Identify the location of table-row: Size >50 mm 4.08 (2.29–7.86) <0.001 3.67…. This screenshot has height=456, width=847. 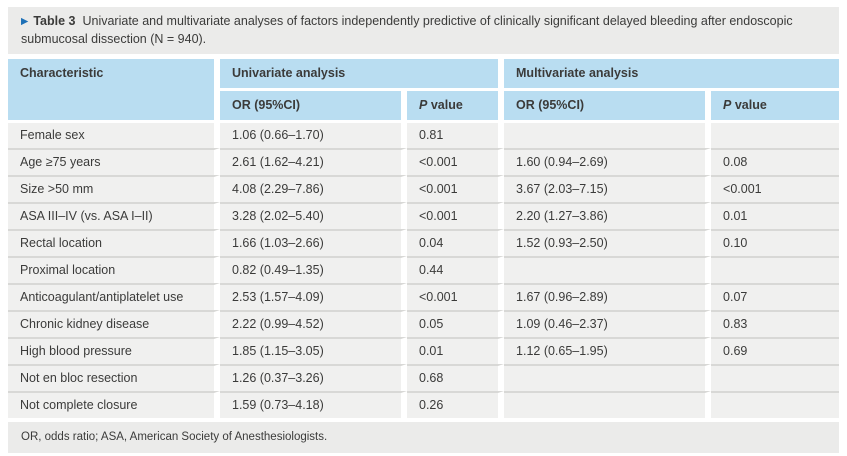
(424, 188).